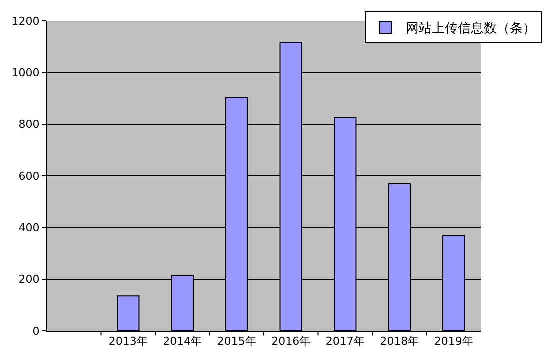 This screenshot has width=554, height=363. What do you see at coordinates (471, 29) in the screenshot?
I see `legend-label: 网站上传信息数（条）` at bounding box center [471, 29].